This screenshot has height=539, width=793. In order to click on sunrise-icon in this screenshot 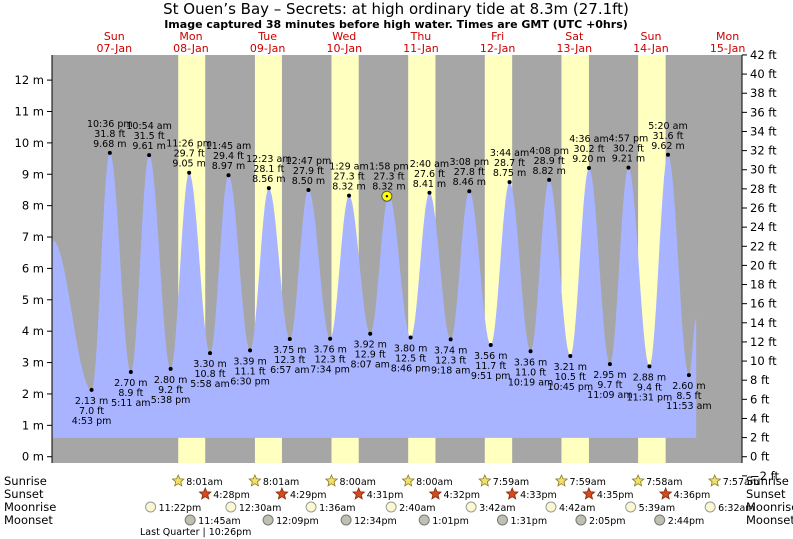, I will do `click(638, 480)`.